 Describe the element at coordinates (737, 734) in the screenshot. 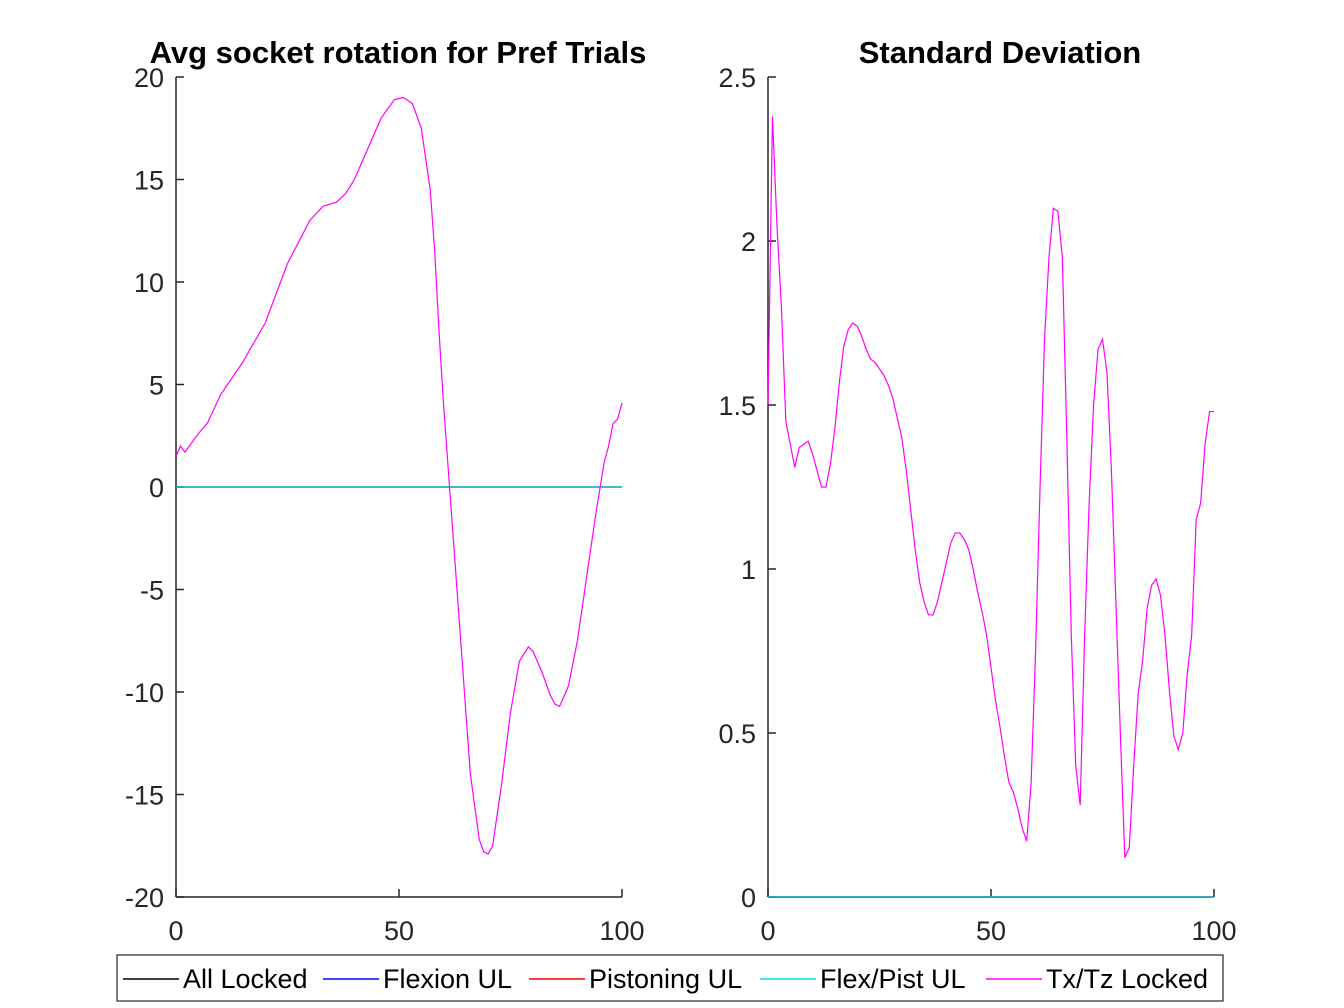

I see `y-tick-label: 0.5` at that location.